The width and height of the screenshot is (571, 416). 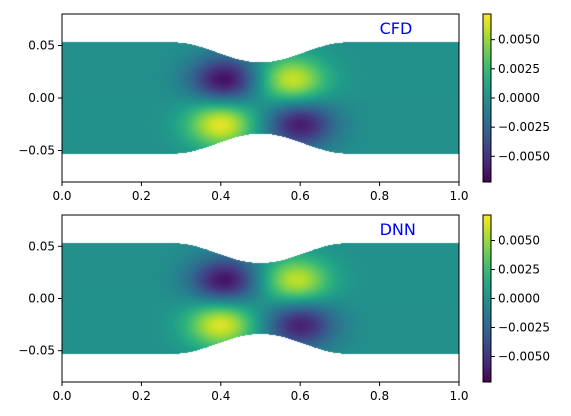 What do you see at coordinates (398, 229) in the screenshot?
I see `panel-label: DNN` at bounding box center [398, 229].